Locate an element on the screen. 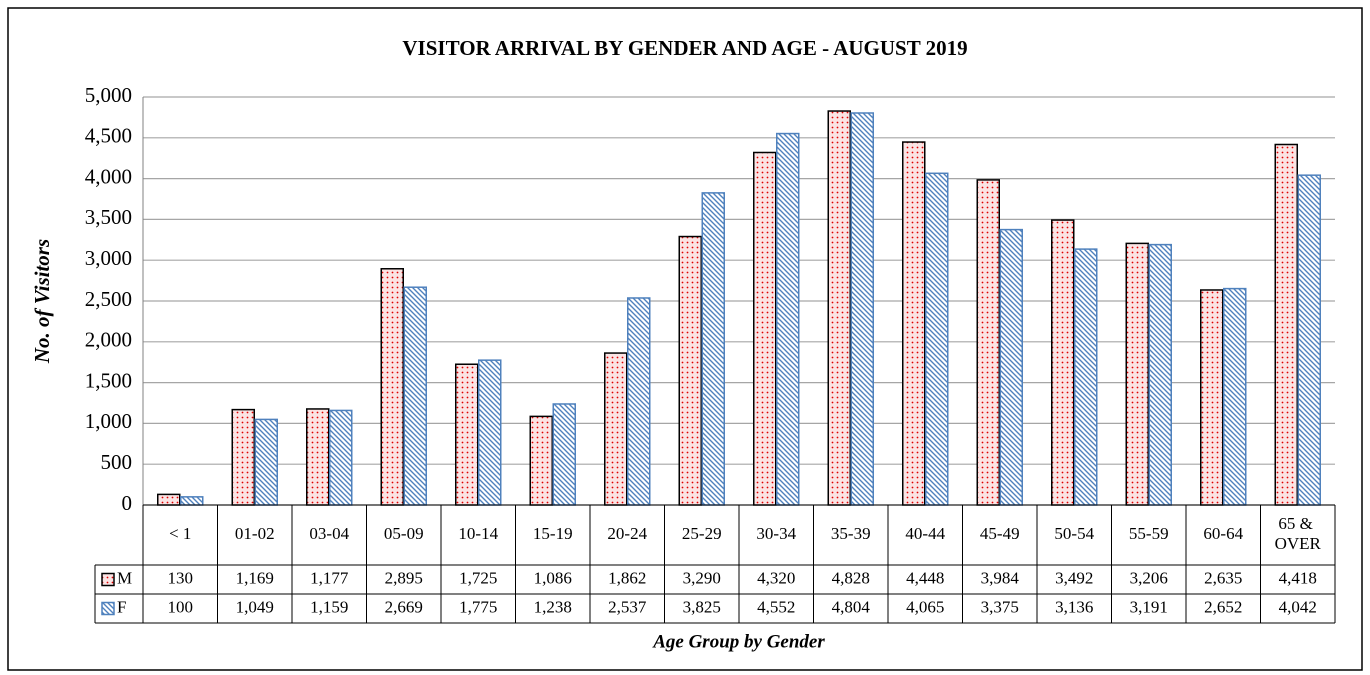 The height and width of the screenshot is (675, 1370). x-tick-label: 30-34 is located at coordinates (776, 533).